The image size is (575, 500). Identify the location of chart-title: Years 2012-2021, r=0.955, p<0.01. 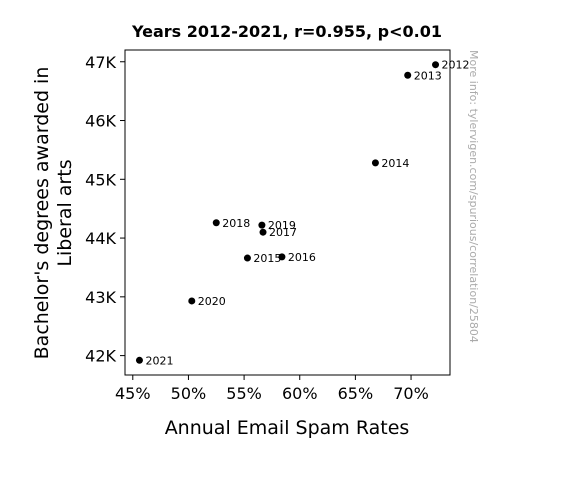
(286, 31).